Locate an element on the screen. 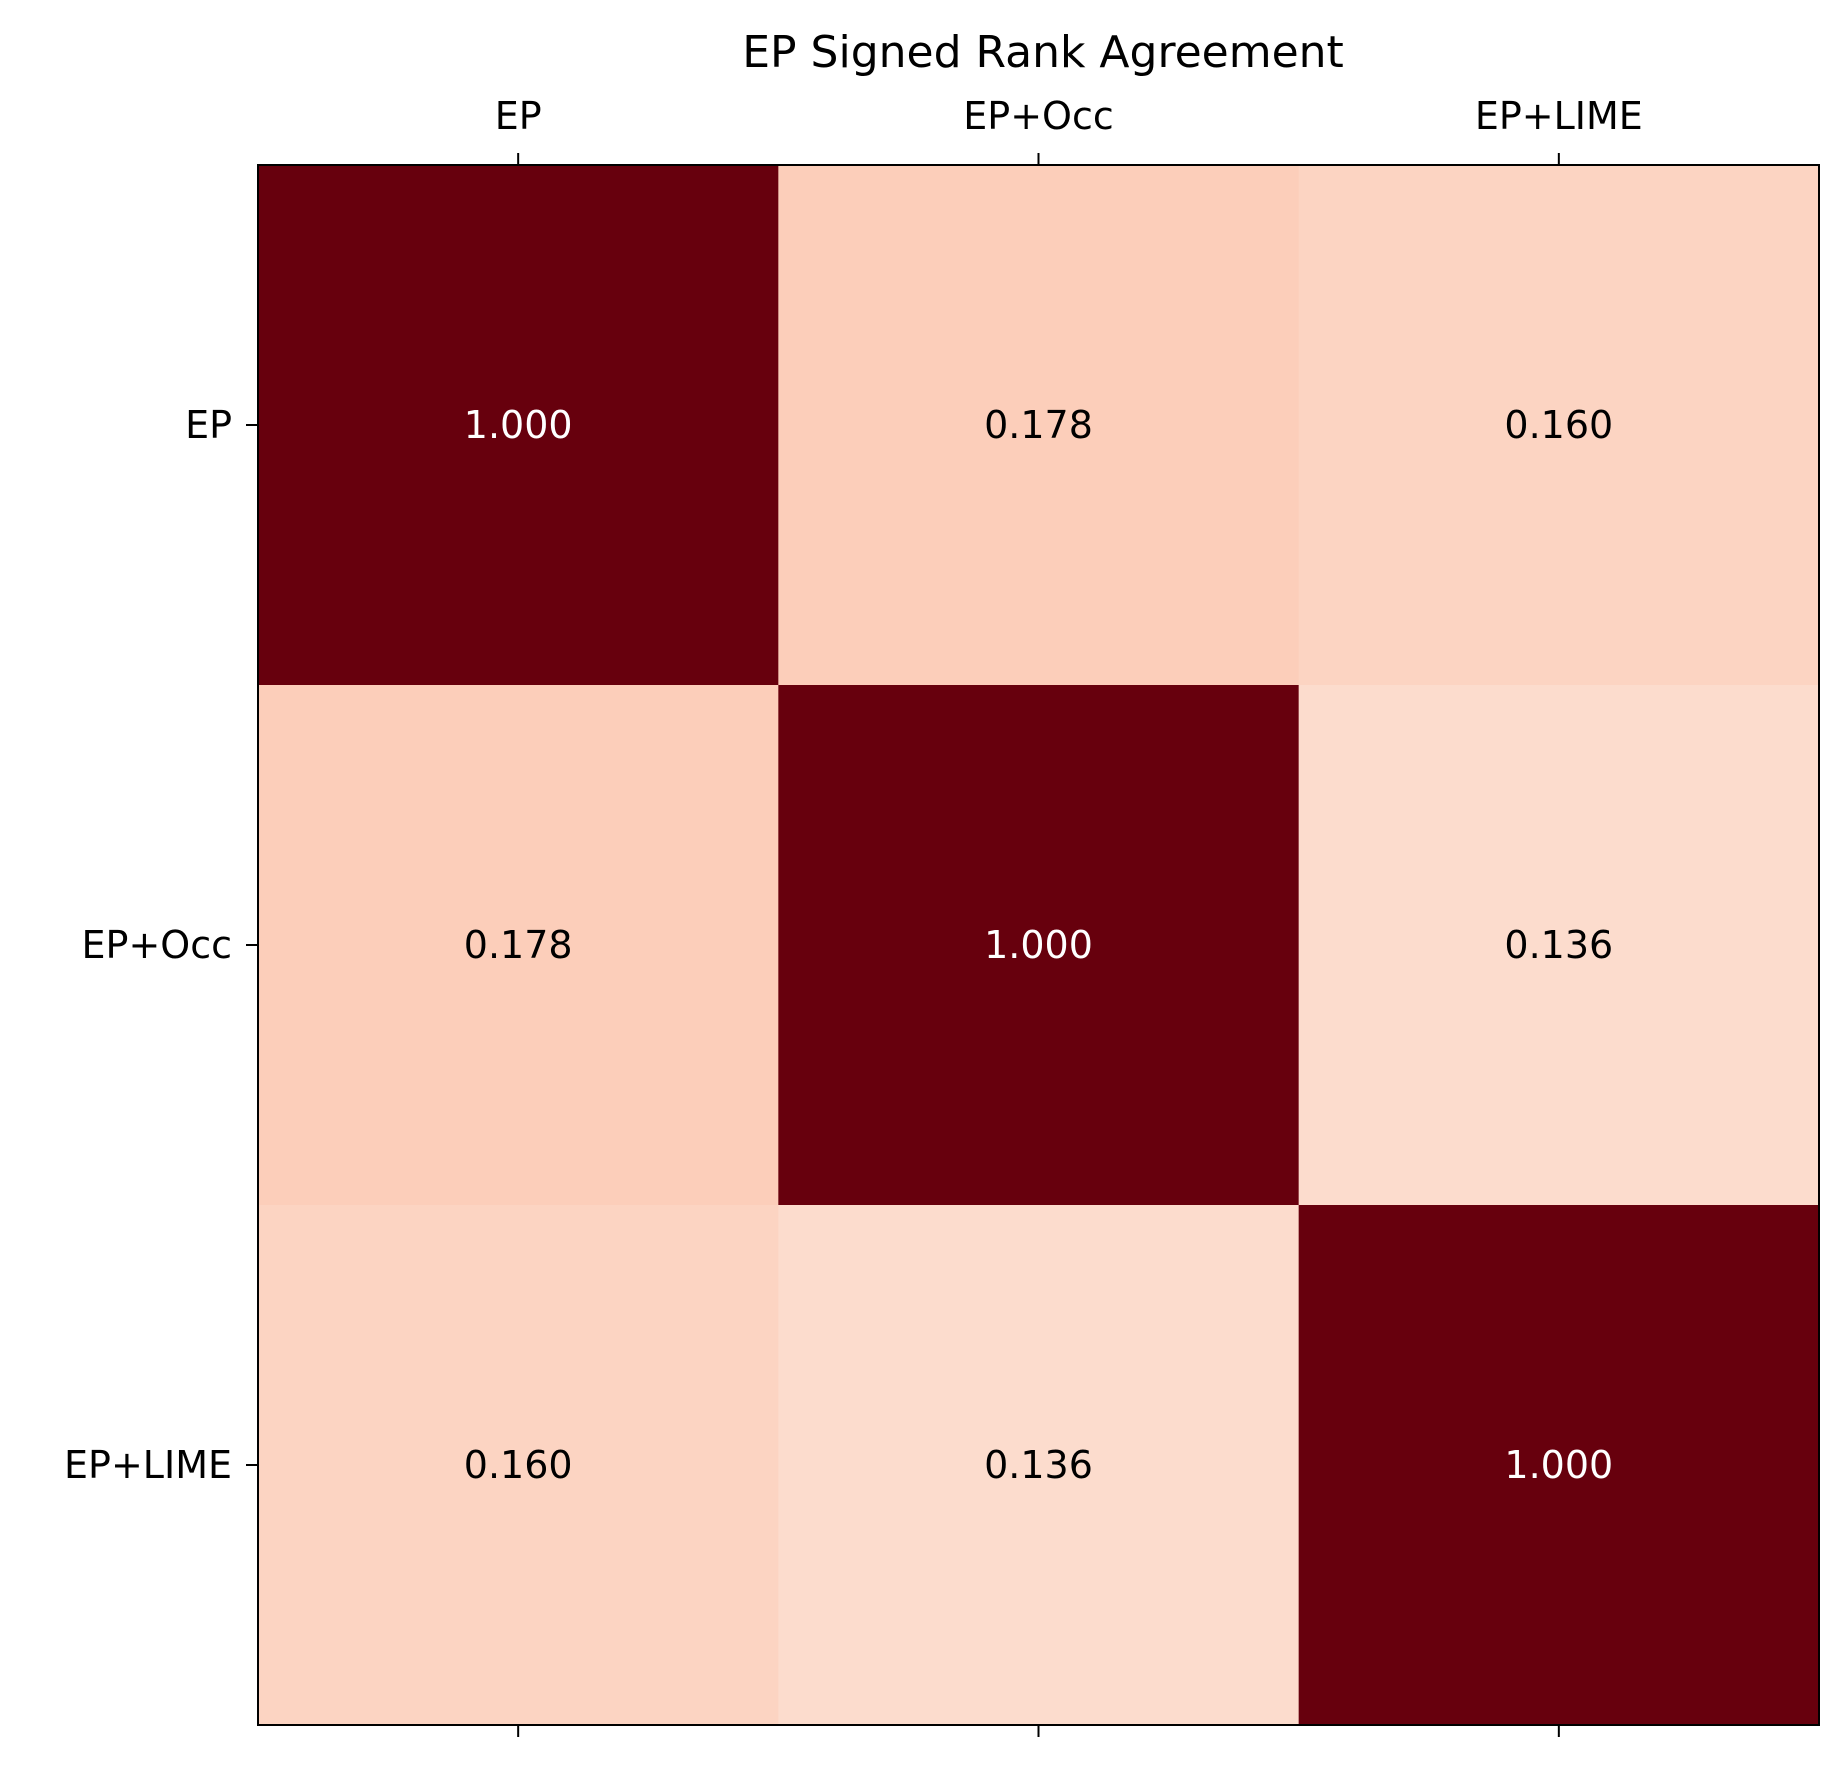 Image resolution: width=1843 pixels, height=1766 pixels. chart-title: EP Signed Rank Agreement is located at coordinates (1043, 52).